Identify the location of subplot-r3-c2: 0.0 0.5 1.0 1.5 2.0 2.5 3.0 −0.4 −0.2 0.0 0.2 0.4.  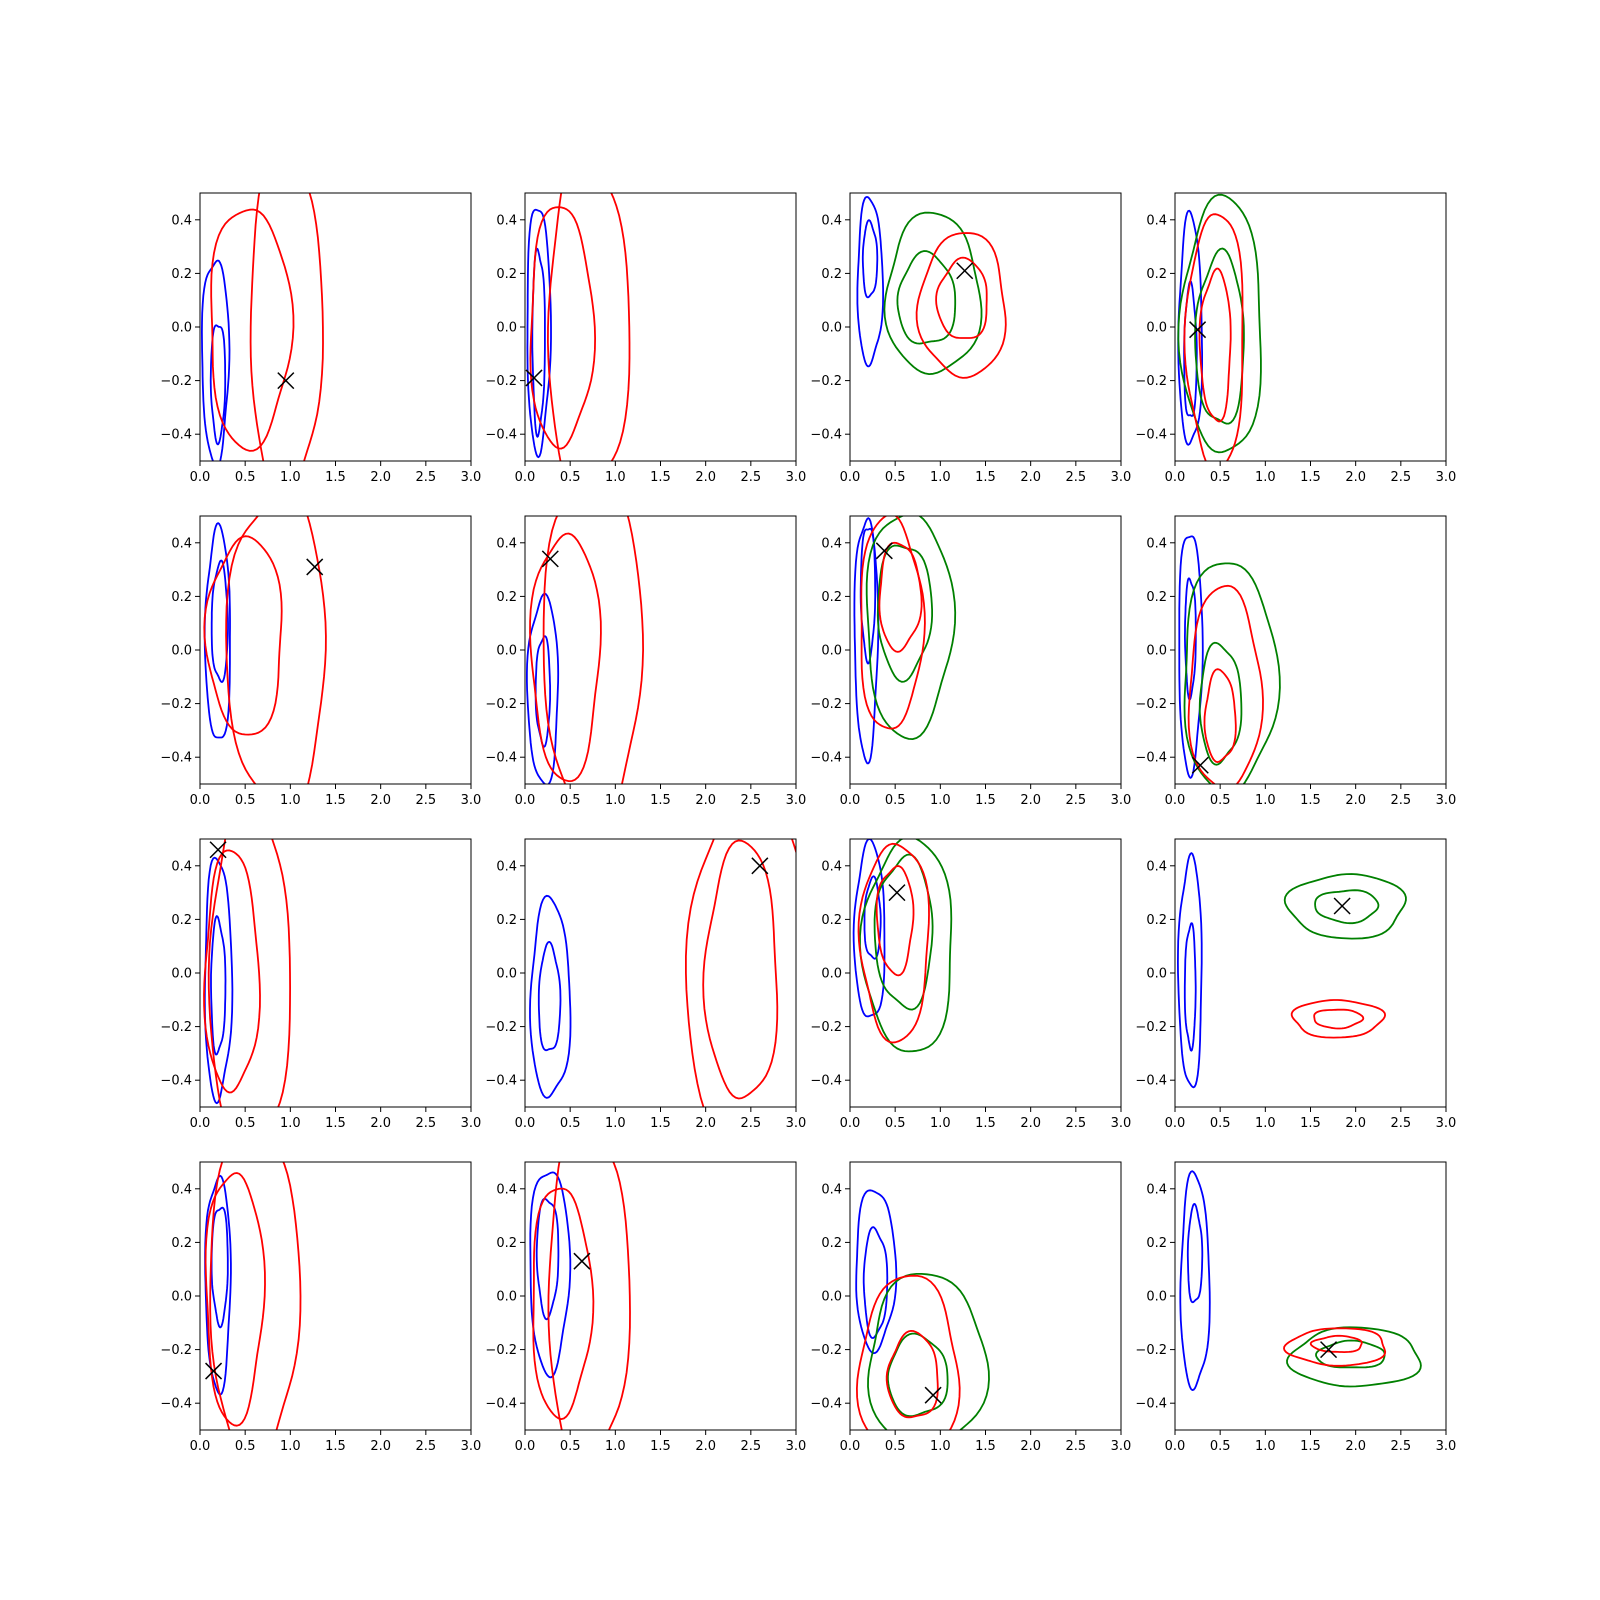
(646, 984).